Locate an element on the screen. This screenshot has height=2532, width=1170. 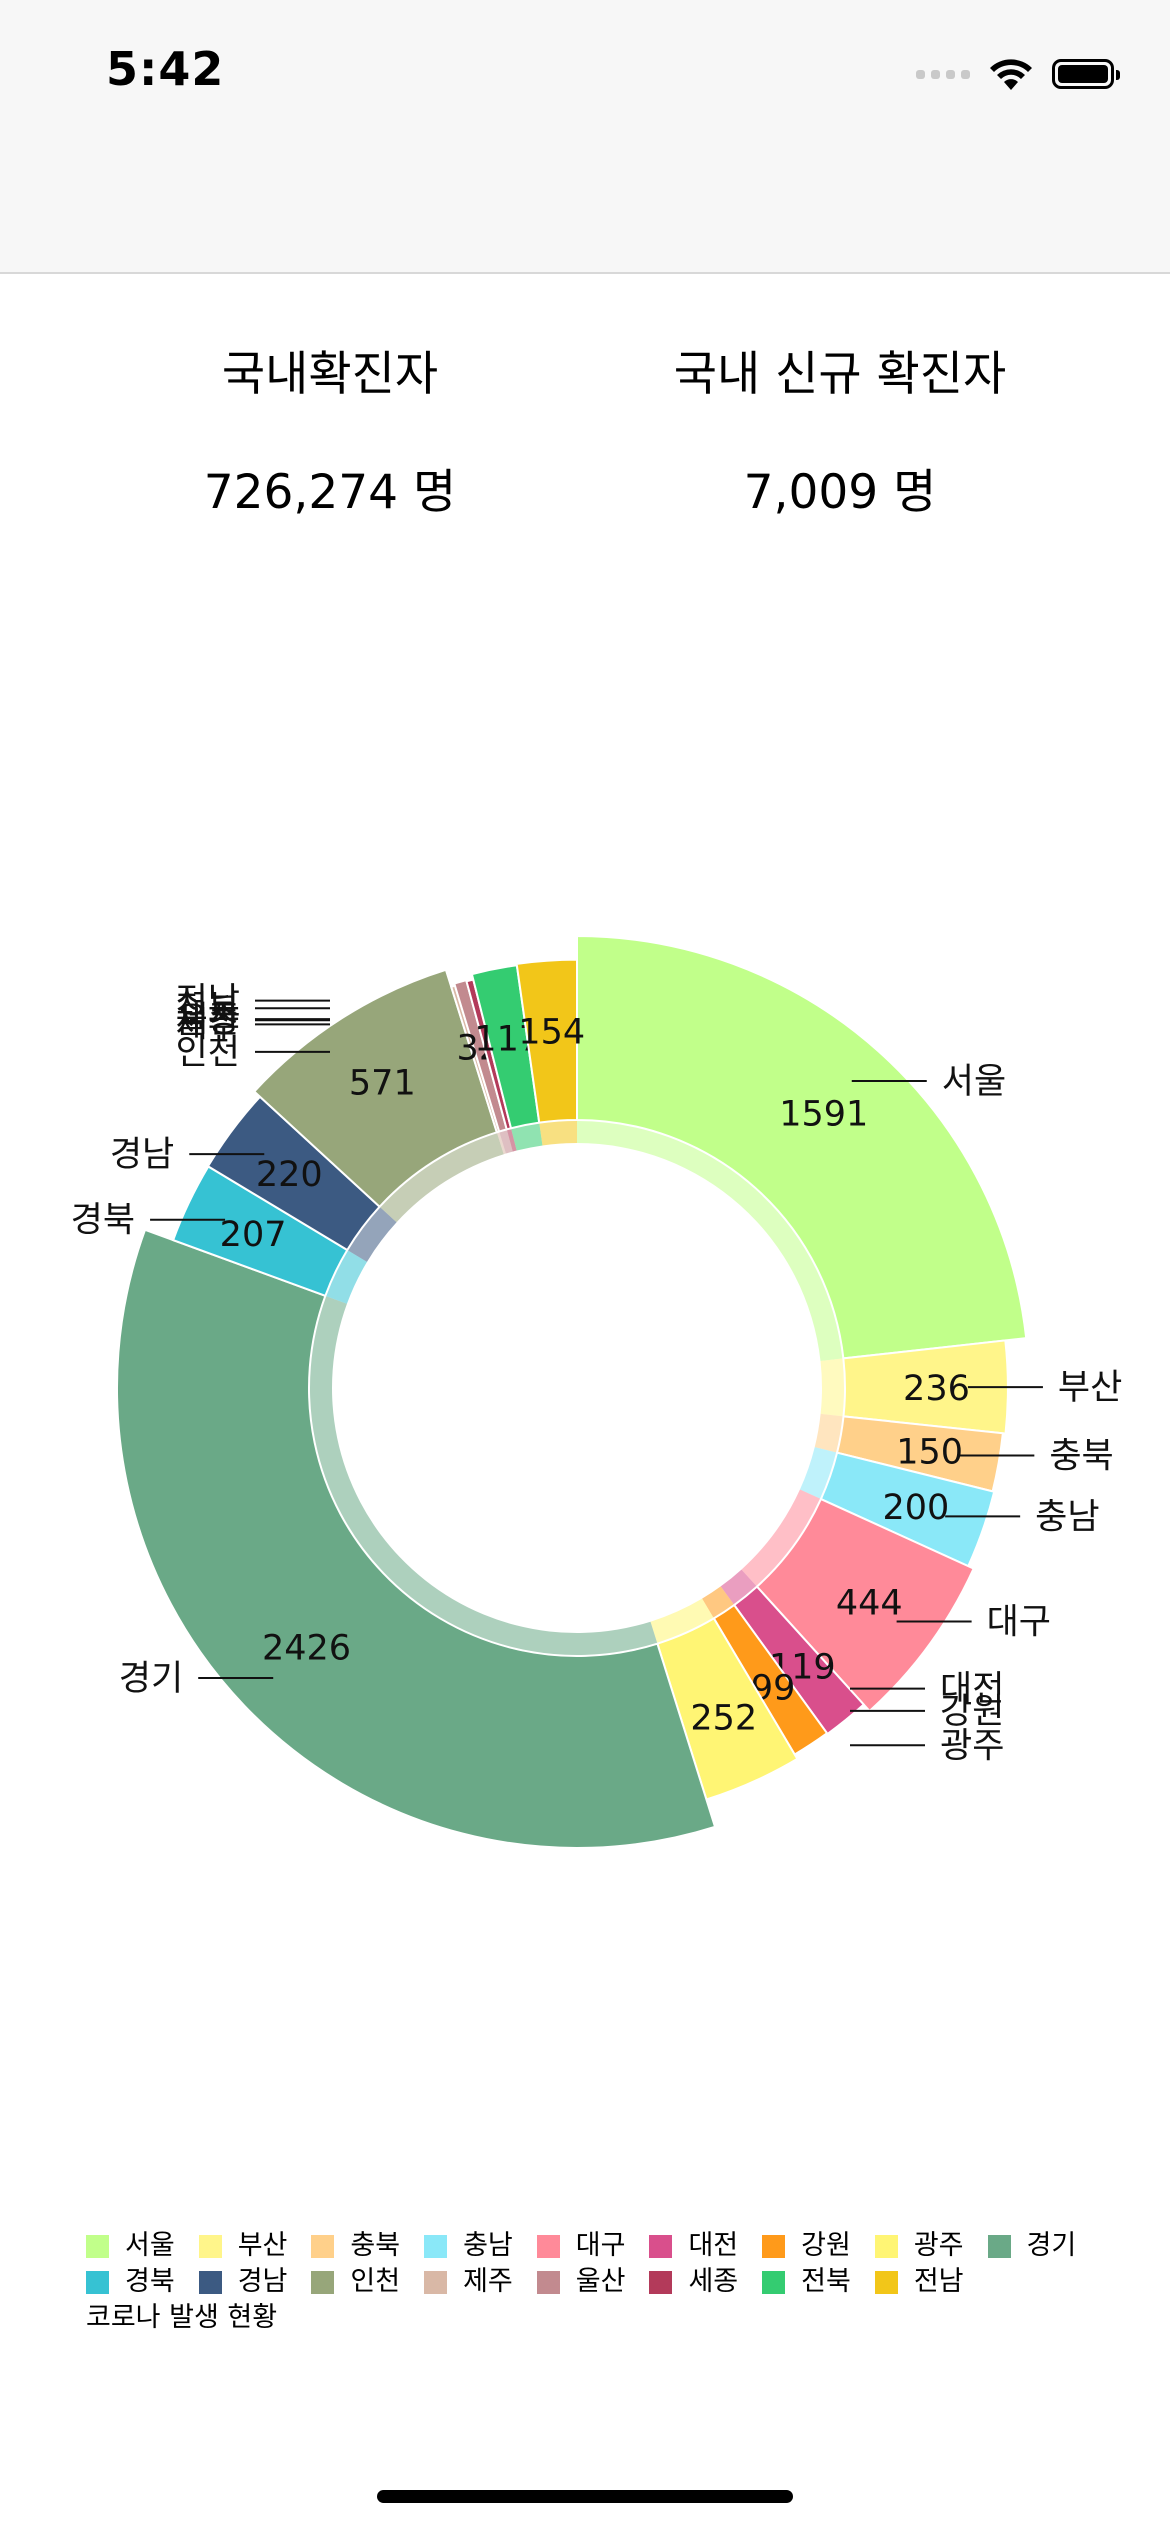
slice-inner-세종 is located at coordinates (511, 1140).